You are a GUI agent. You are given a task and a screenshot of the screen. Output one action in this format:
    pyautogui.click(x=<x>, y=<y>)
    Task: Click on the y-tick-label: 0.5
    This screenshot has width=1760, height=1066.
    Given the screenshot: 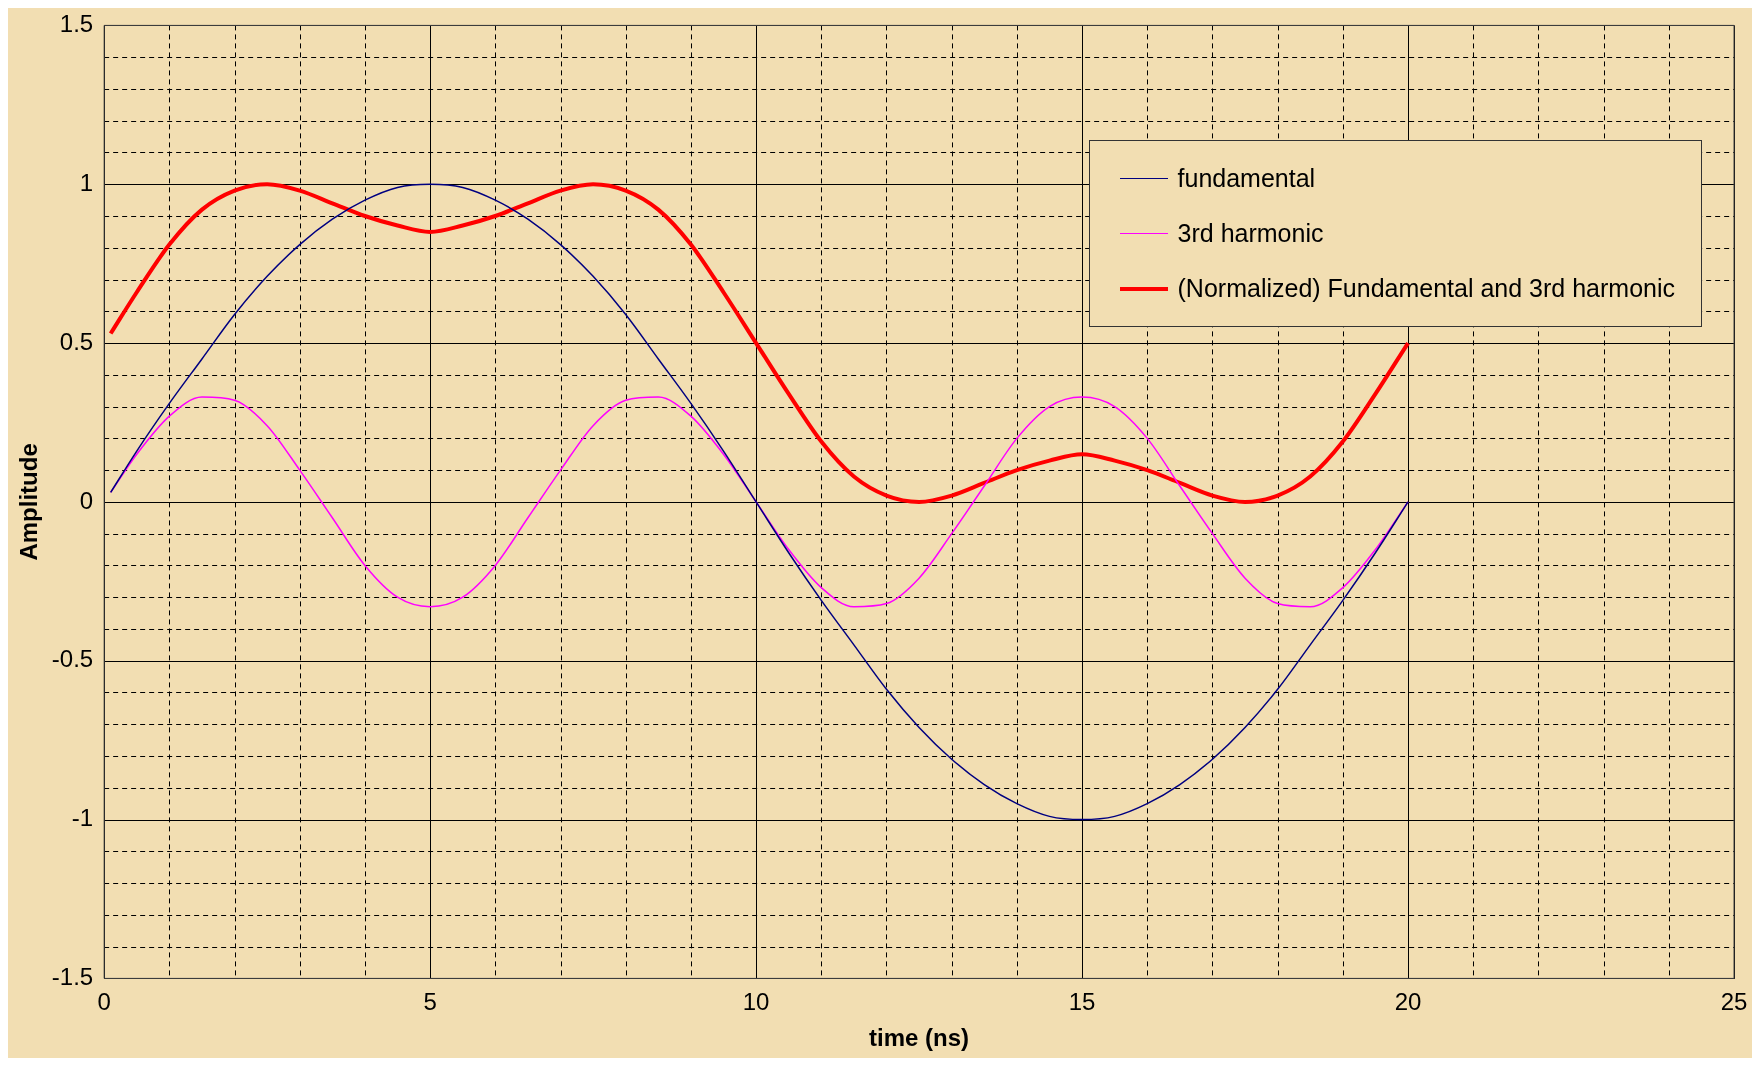 What is the action you would take?
    pyautogui.click(x=76, y=341)
    